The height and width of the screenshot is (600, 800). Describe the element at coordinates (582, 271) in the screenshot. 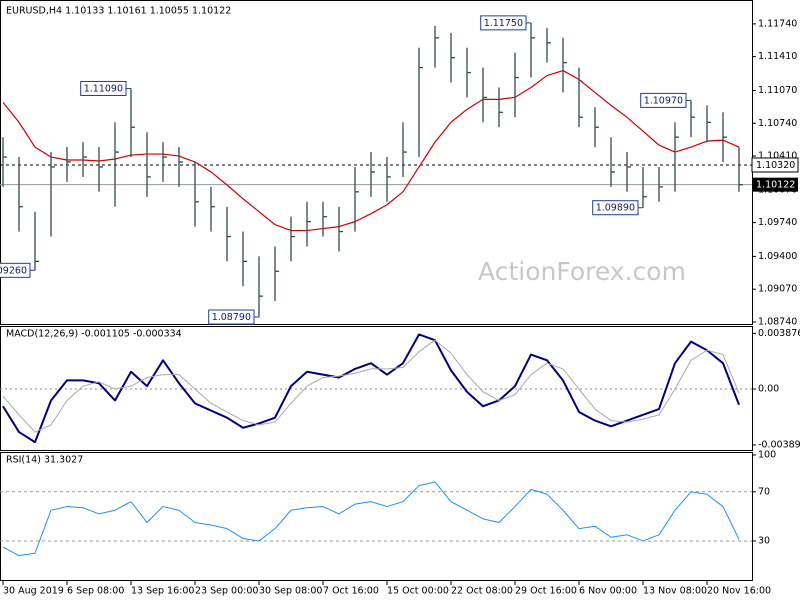

I see `watermark: ActionForex.com` at that location.